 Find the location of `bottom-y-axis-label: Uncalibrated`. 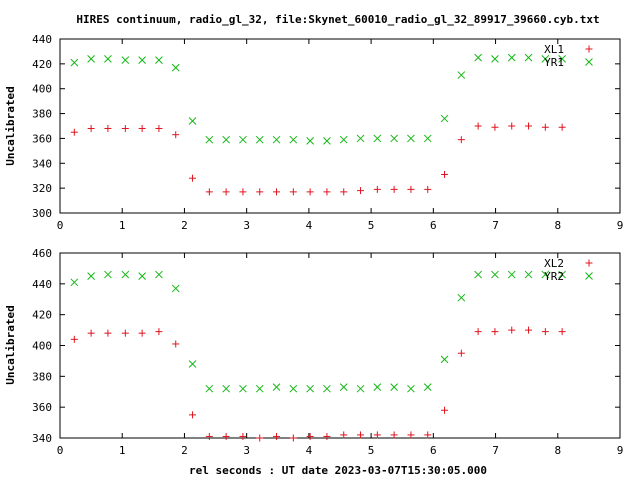

bottom-y-axis-label: Uncalibrated is located at coordinates (10, 344).